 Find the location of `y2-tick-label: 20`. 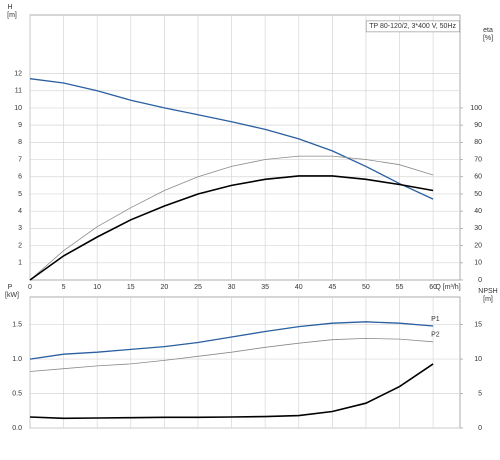

y2-tick-label: 20 is located at coordinates (478, 245).